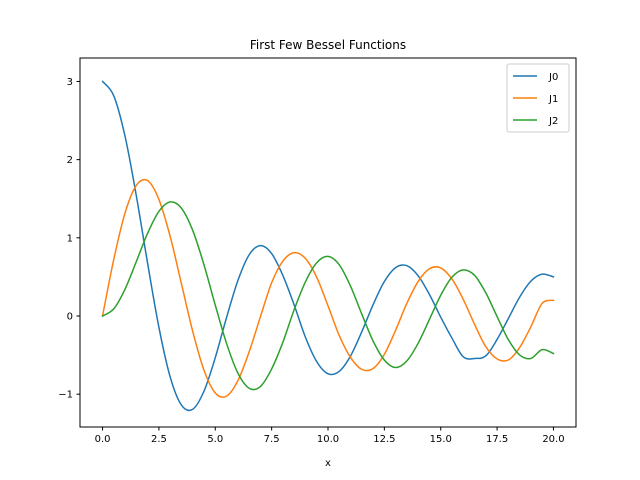 The width and height of the screenshot is (640, 480). I want to click on x-tick-label: 0.0, so click(103, 439).